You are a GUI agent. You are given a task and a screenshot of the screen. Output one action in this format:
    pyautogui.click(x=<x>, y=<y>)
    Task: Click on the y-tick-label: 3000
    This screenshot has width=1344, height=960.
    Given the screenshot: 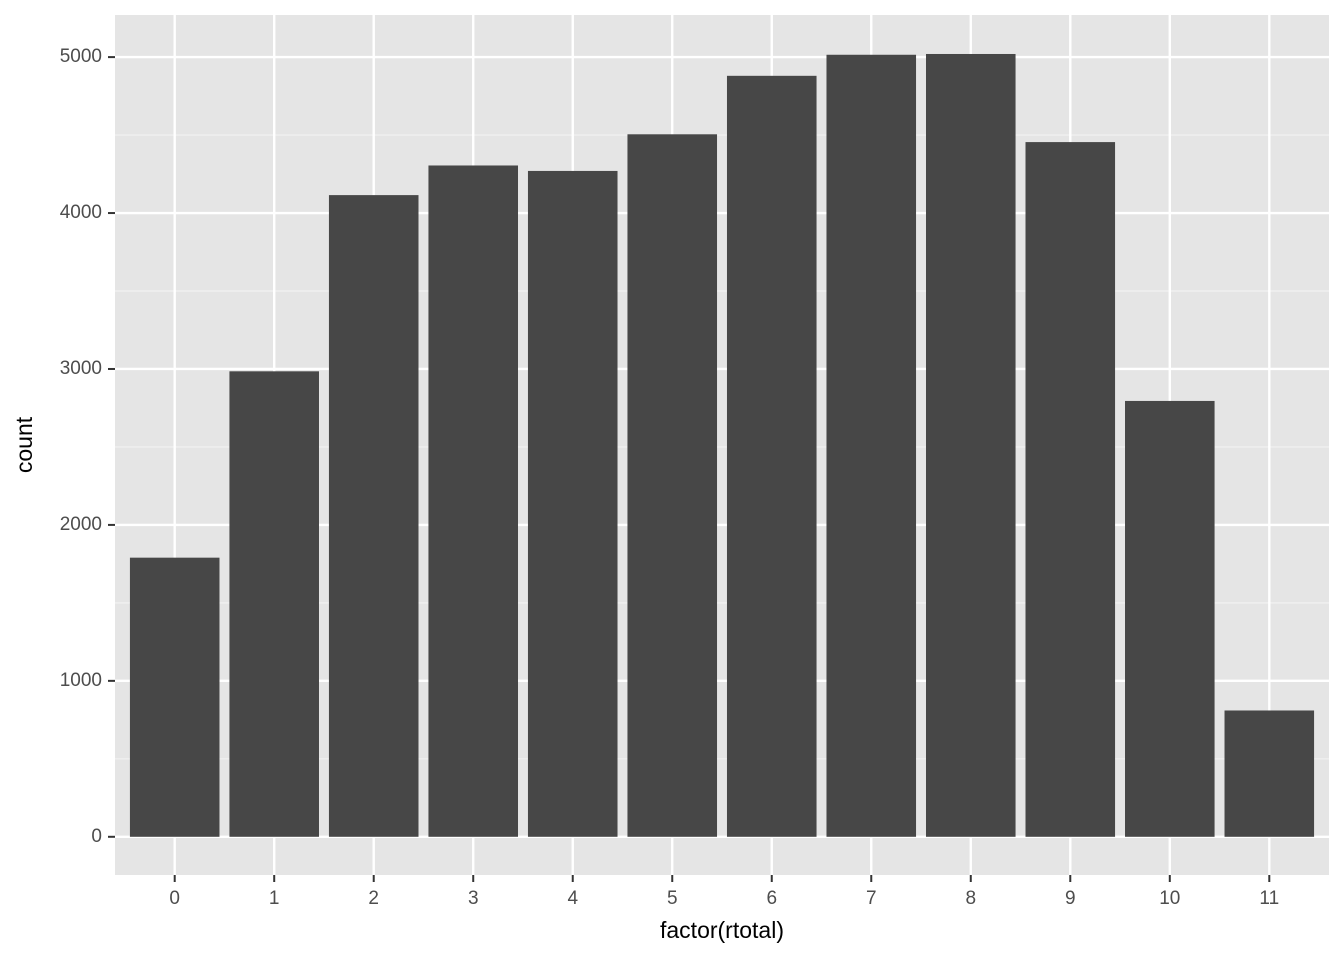 What is the action you would take?
    pyautogui.click(x=81, y=368)
    